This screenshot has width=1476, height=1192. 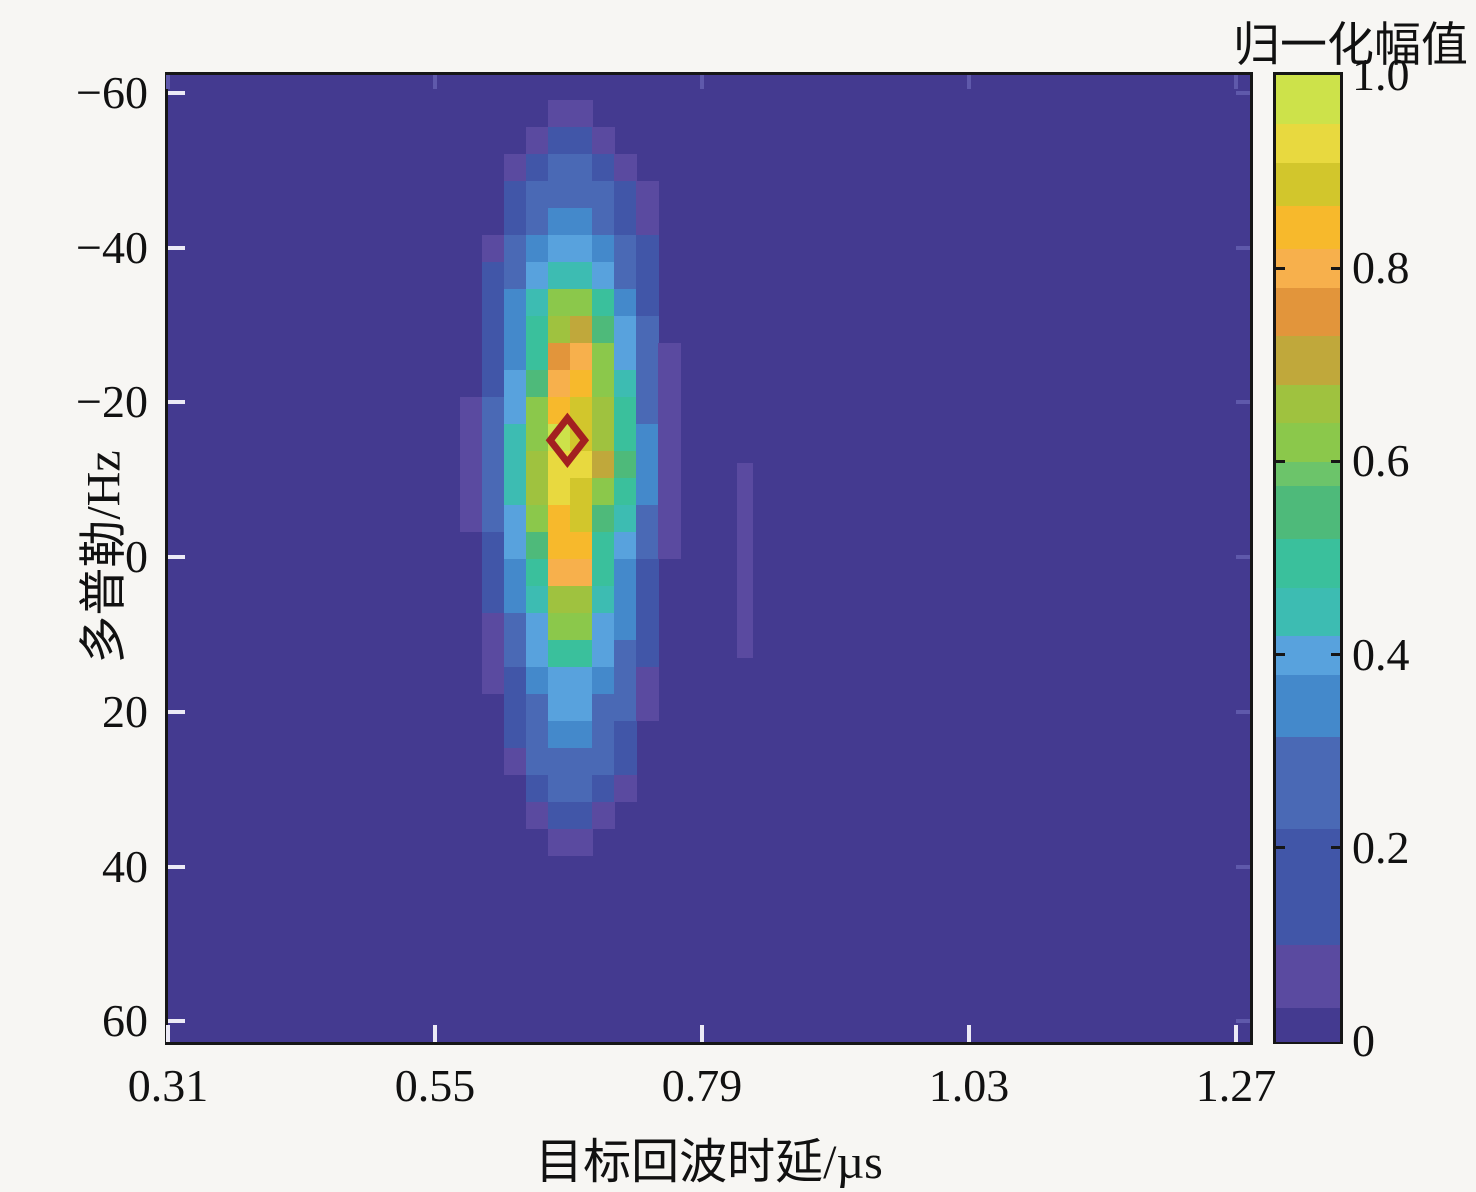 What do you see at coordinates (125, 1021) in the screenshot?
I see `y-tick-label: 60` at bounding box center [125, 1021].